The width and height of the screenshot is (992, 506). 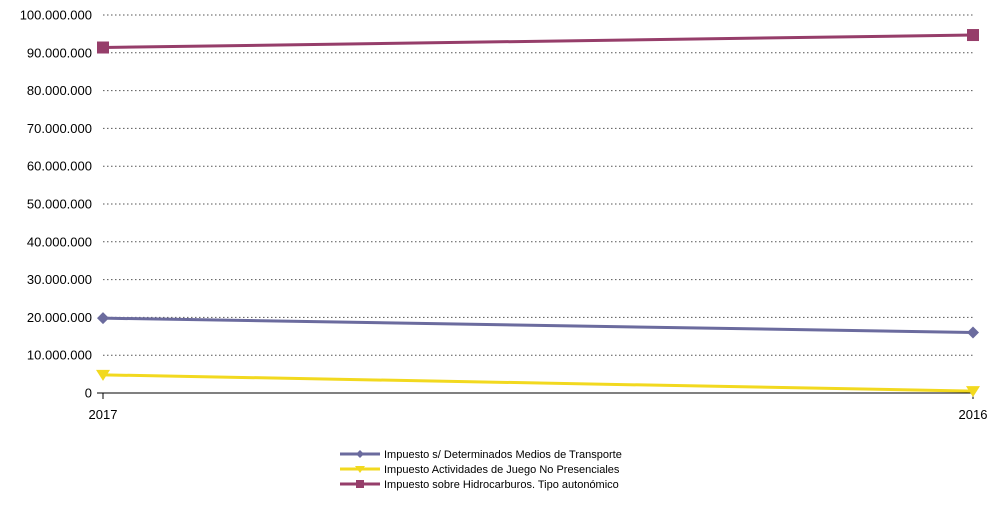 What do you see at coordinates (59, 52) in the screenshot?
I see `y-tick-label: 90.000.000` at bounding box center [59, 52].